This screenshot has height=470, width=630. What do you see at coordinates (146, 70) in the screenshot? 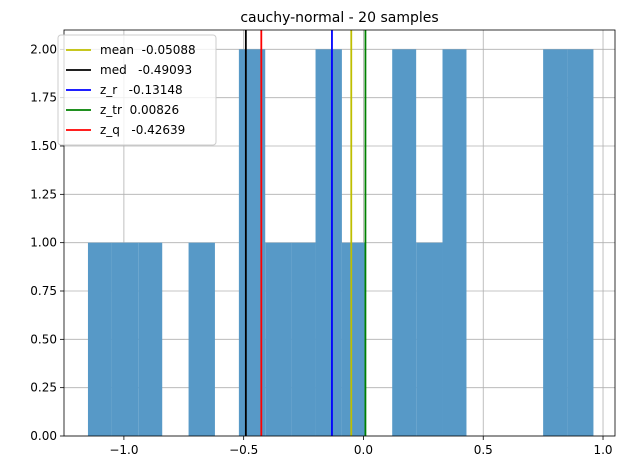
I see `legend-label: med -0.49093` at bounding box center [146, 70].